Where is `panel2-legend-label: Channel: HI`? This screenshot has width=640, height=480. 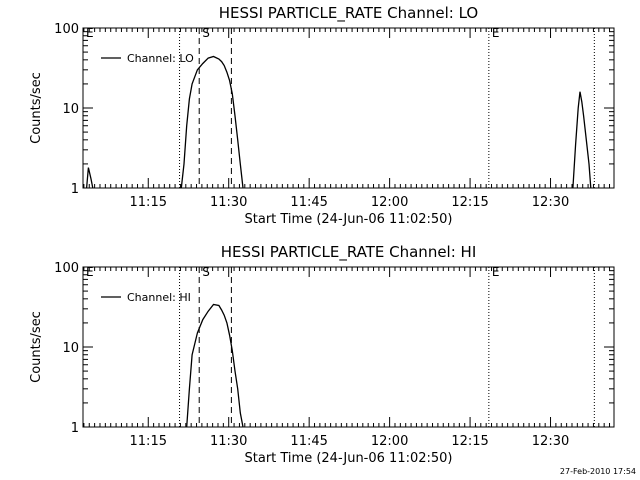
panel2-legend-label: Channel: HI is located at coordinates (159, 297).